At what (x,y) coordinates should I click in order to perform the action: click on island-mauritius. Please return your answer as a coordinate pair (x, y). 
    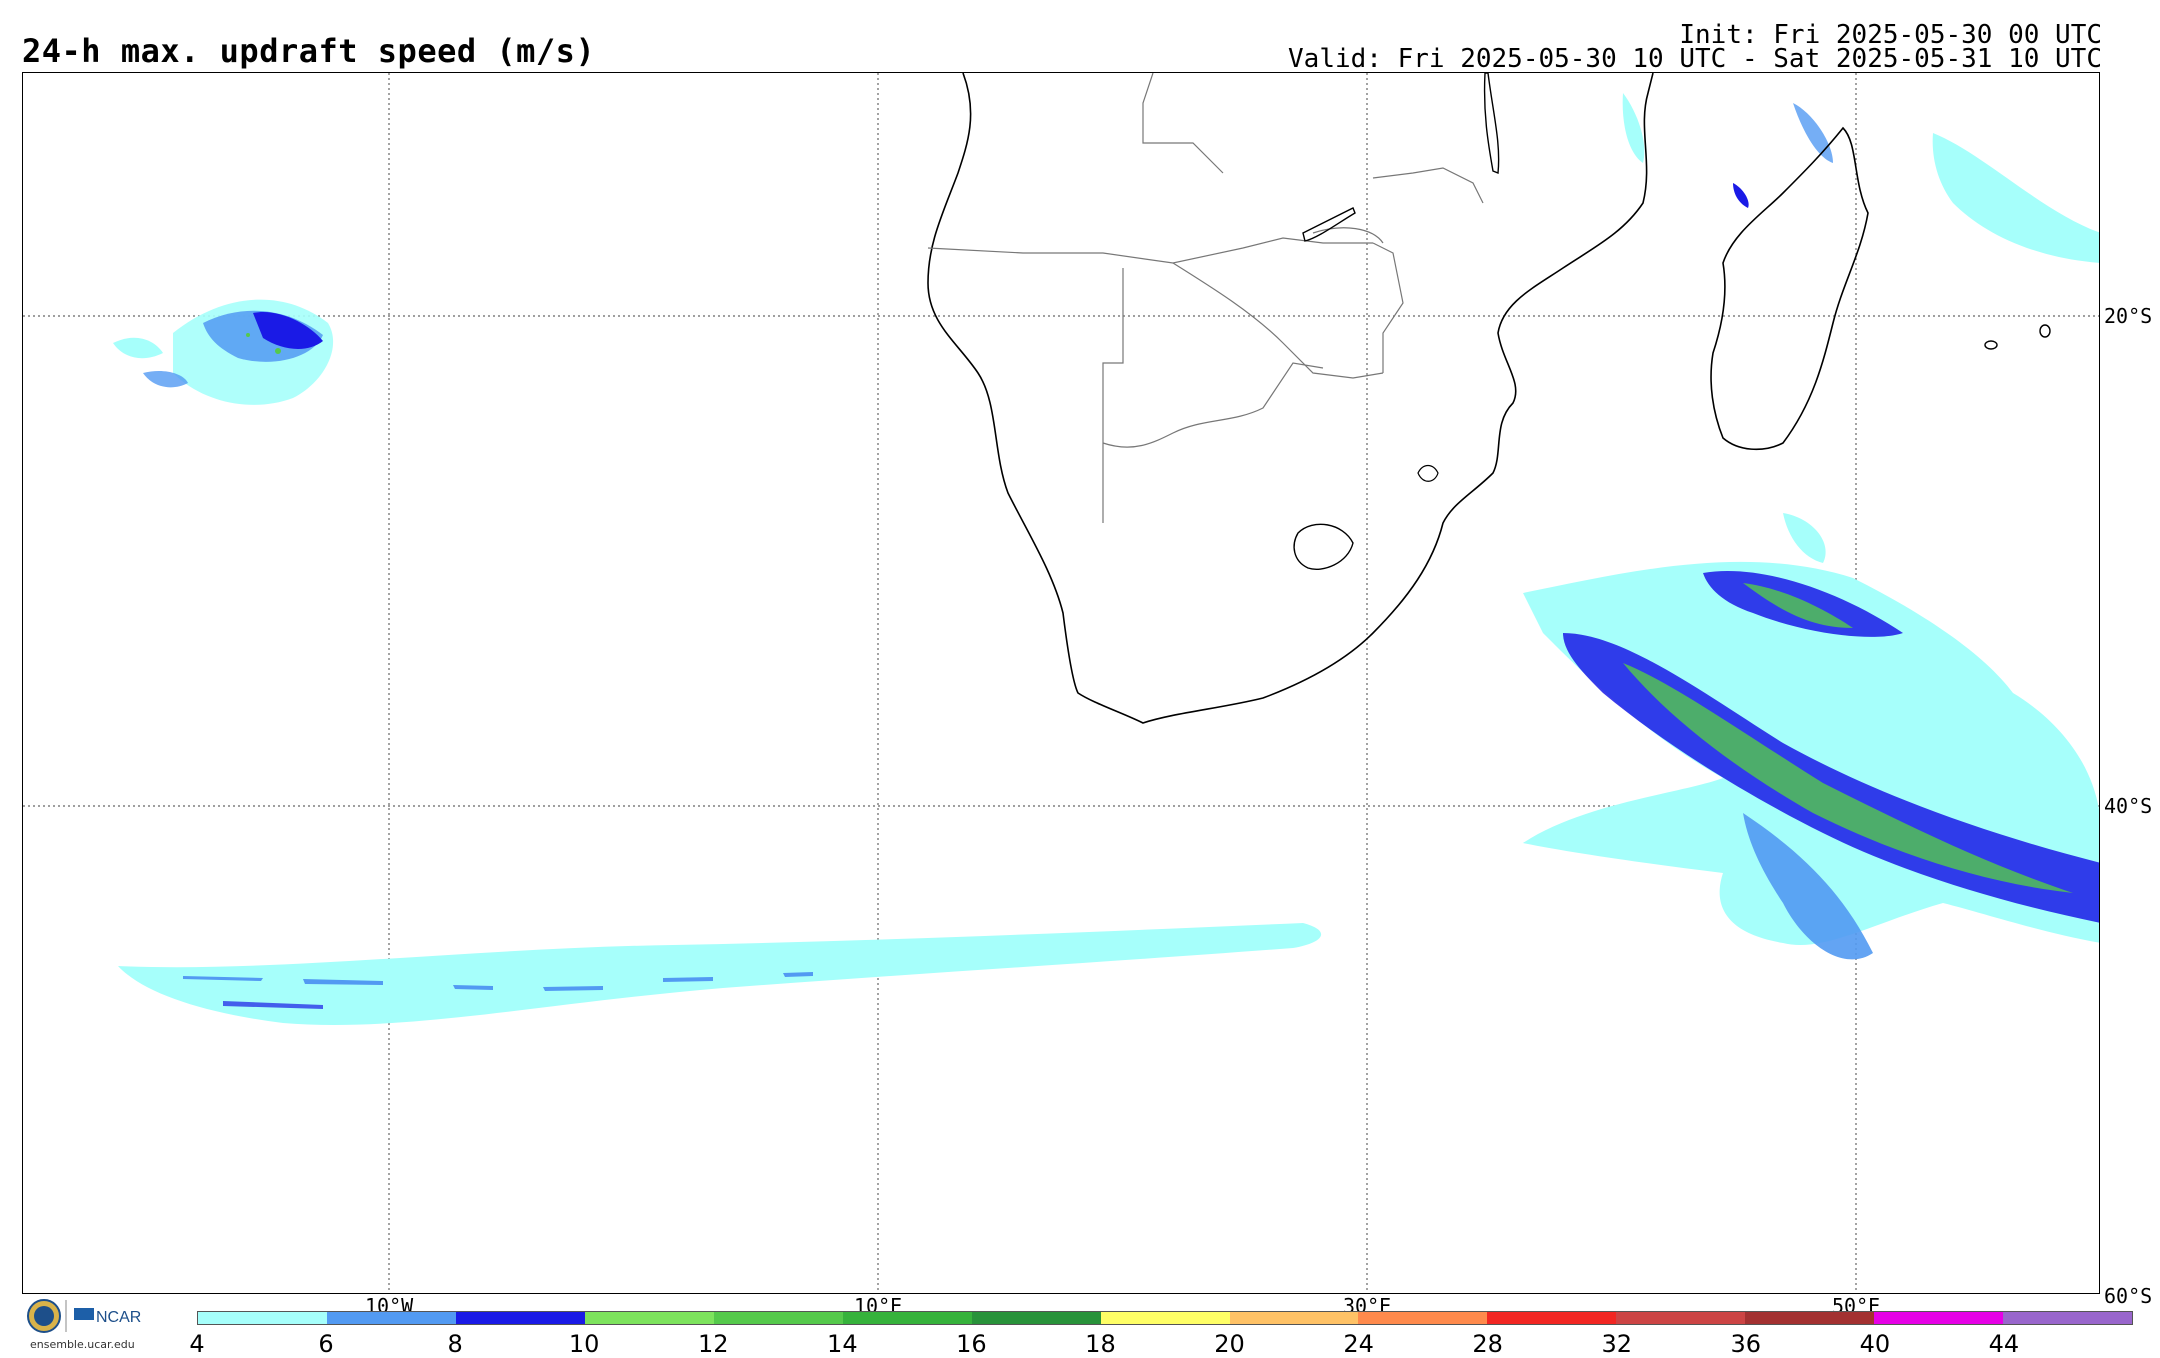
    Looking at the image, I should click on (1991, 345).